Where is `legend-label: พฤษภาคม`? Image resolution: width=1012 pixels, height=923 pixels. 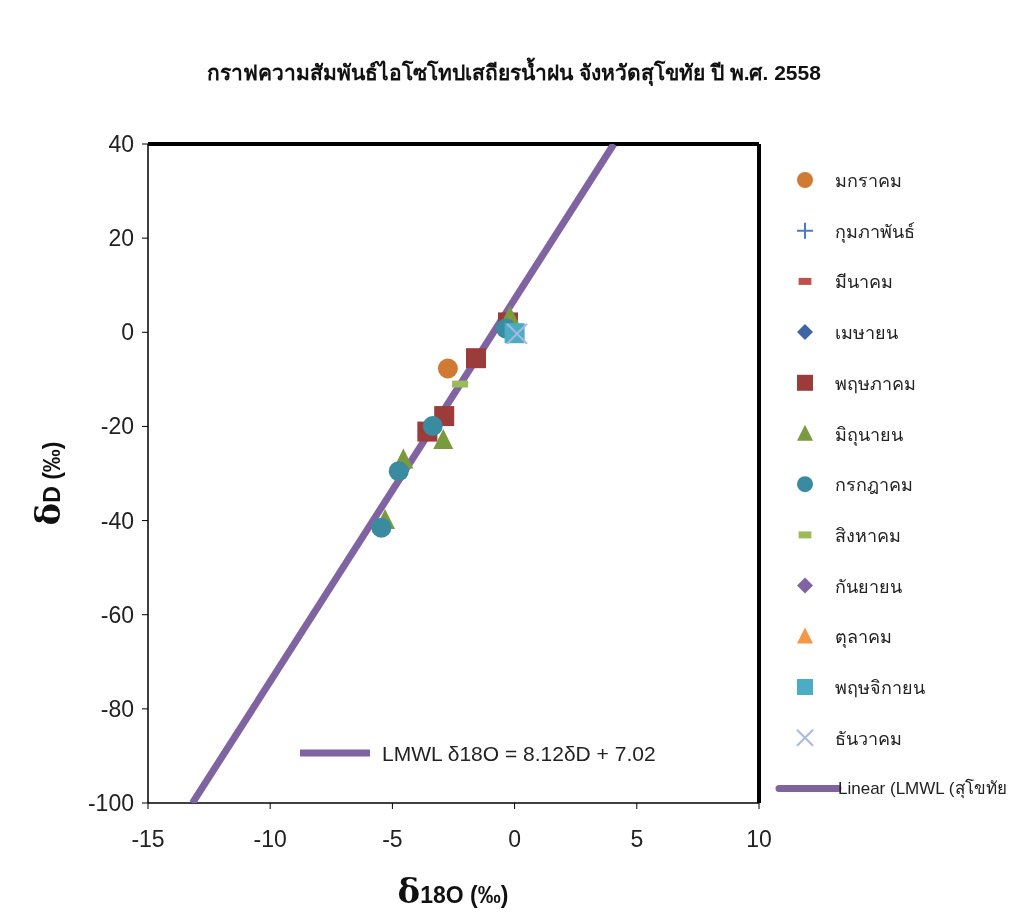 legend-label: พฤษภาคม is located at coordinates (875, 383).